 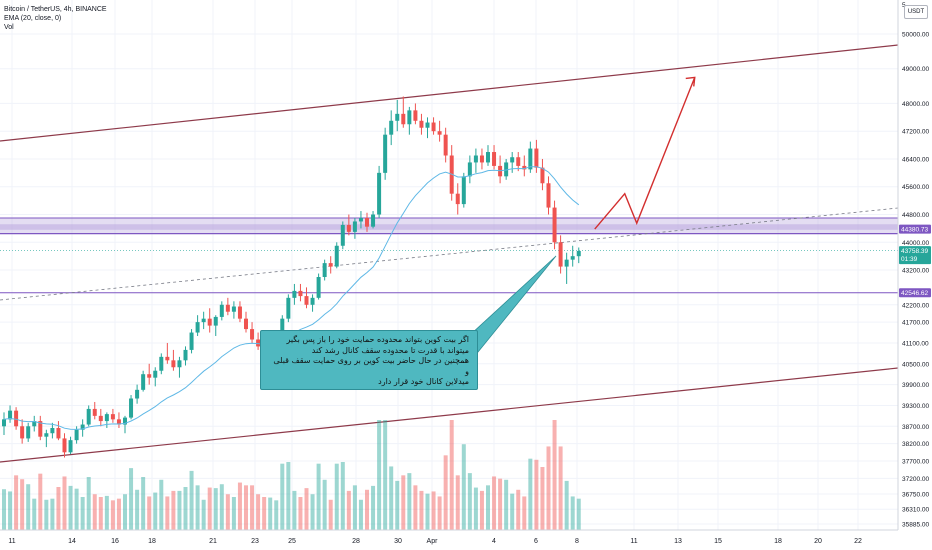 What do you see at coordinates (915, 35) in the screenshot?
I see `y-tick-label: 50000.00` at bounding box center [915, 35].